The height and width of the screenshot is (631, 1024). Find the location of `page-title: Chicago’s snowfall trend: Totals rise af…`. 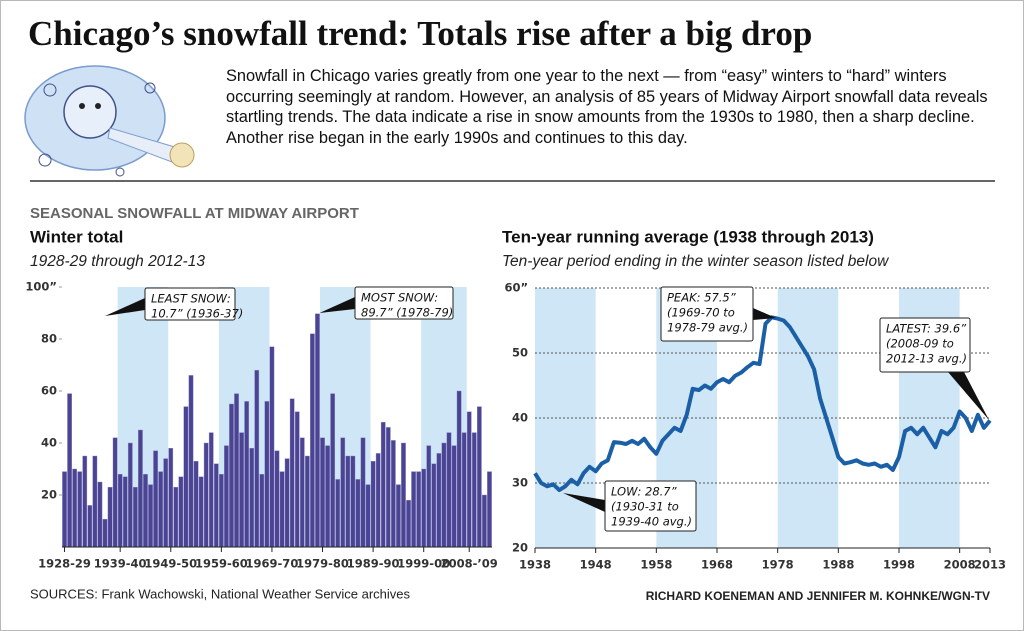

page-title: Chicago’s snowfall trend: Totals rise af… is located at coordinates (420, 33).